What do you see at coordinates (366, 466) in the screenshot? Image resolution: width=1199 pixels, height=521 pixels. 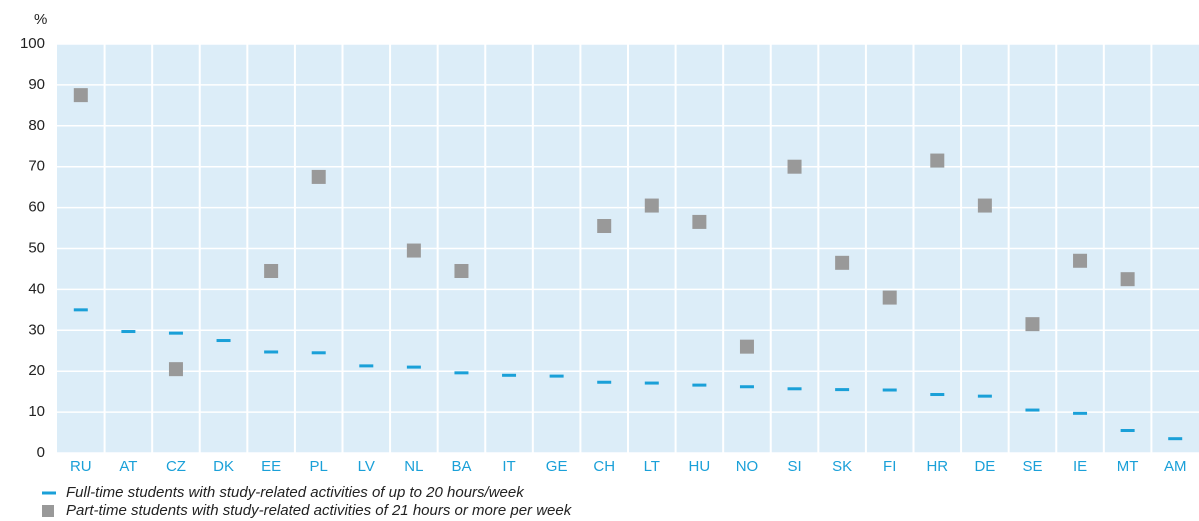 I see `x-tick-label: LV` at bounding box center [366, 466].